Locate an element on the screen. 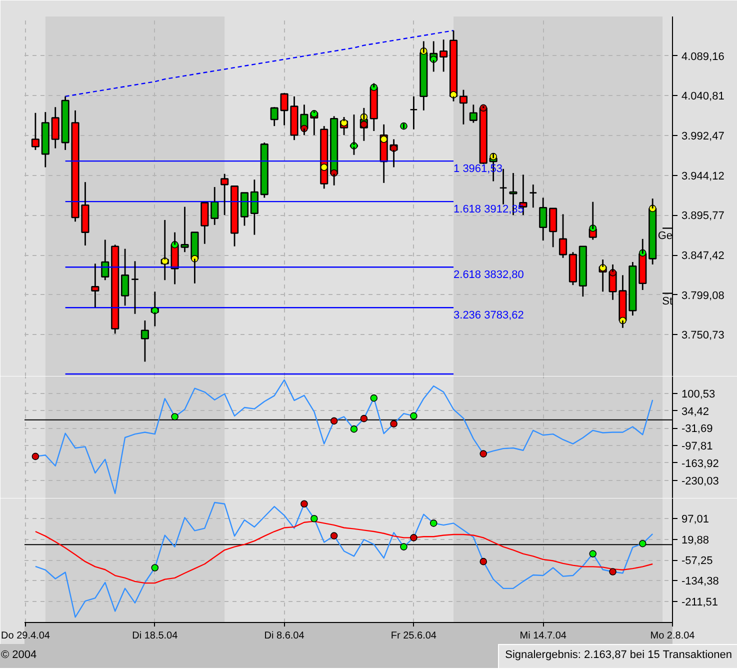  y-tick-label: 97,01 is located at coordinates (696, 520).